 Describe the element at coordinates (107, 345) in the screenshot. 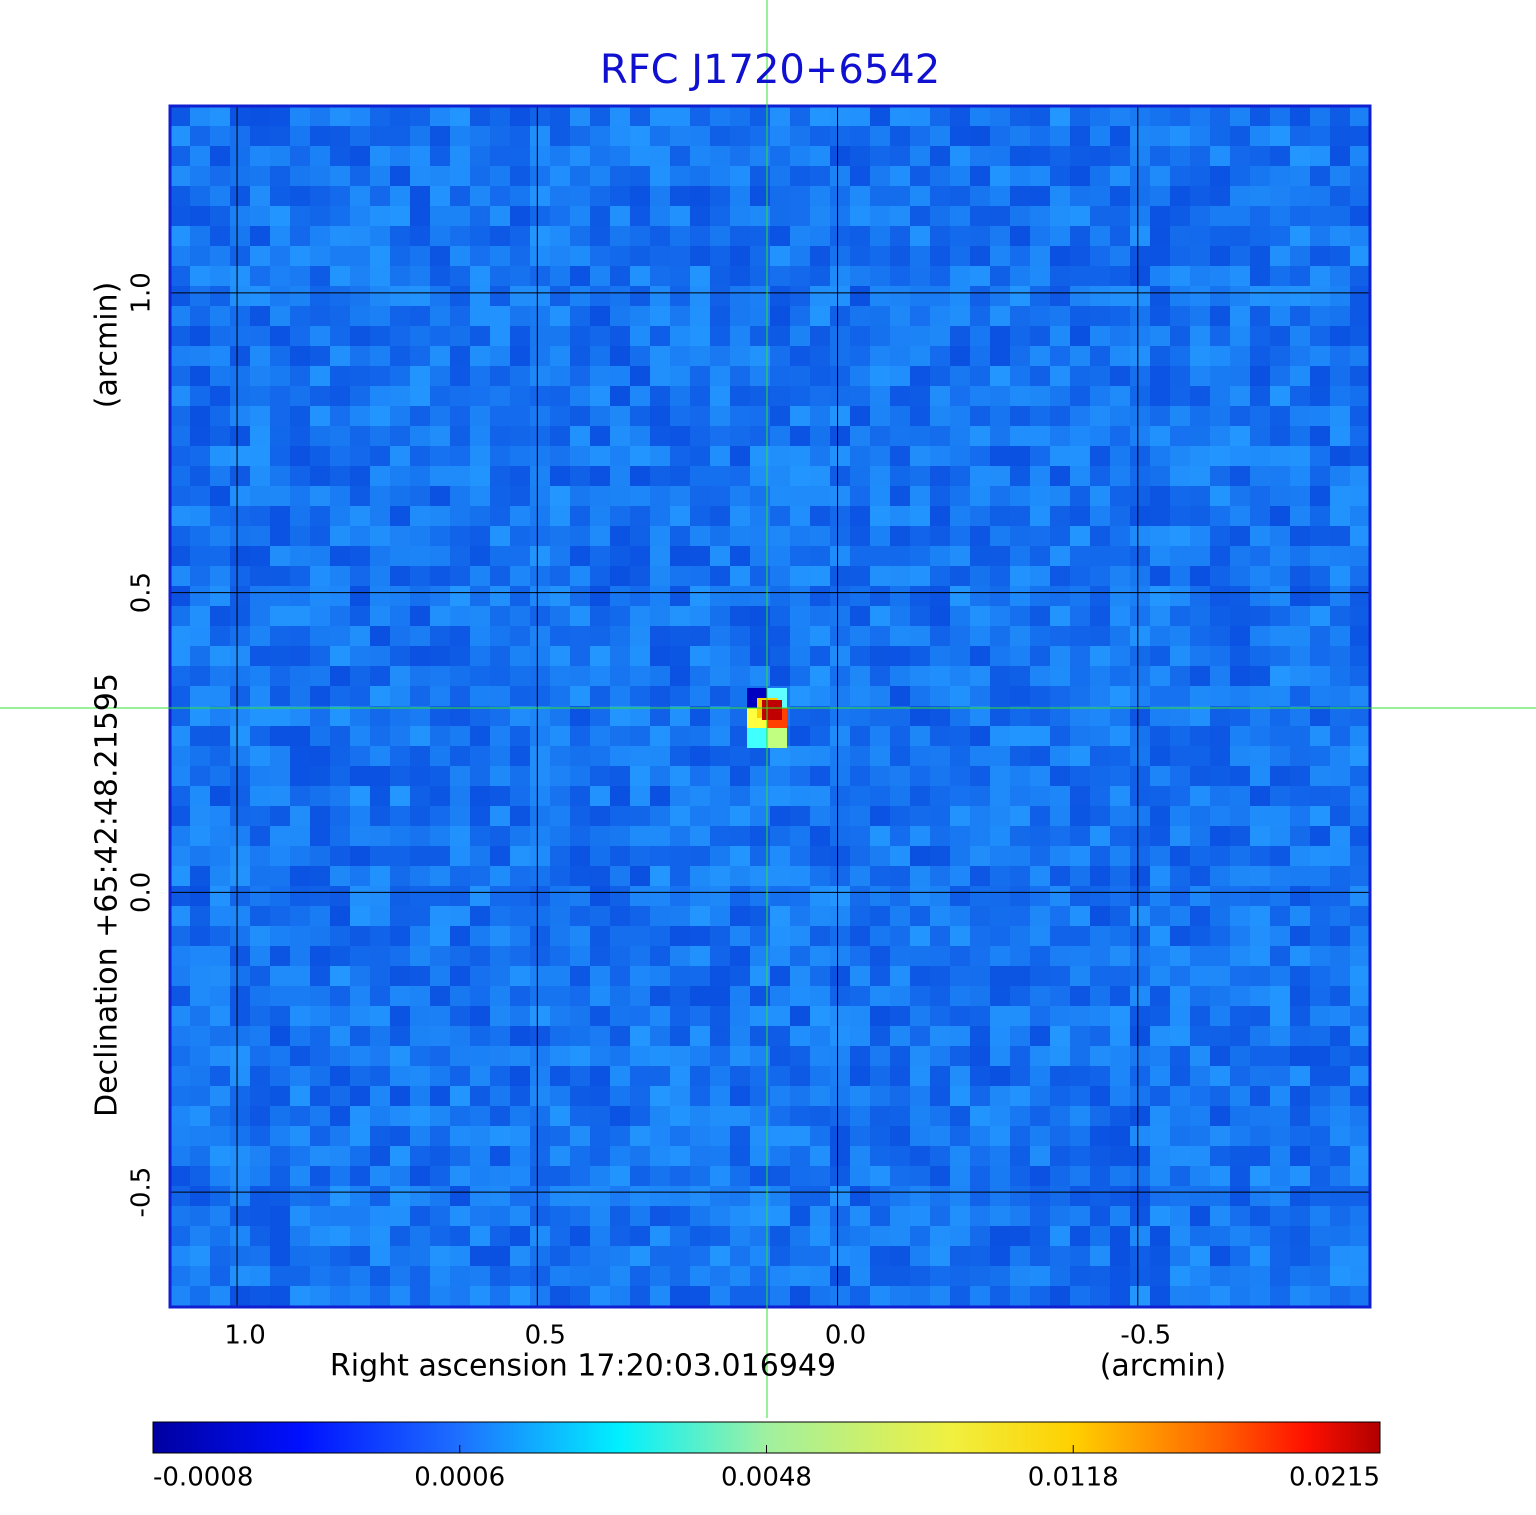

I see `y-axis-unit: (arcmin)` at that location.